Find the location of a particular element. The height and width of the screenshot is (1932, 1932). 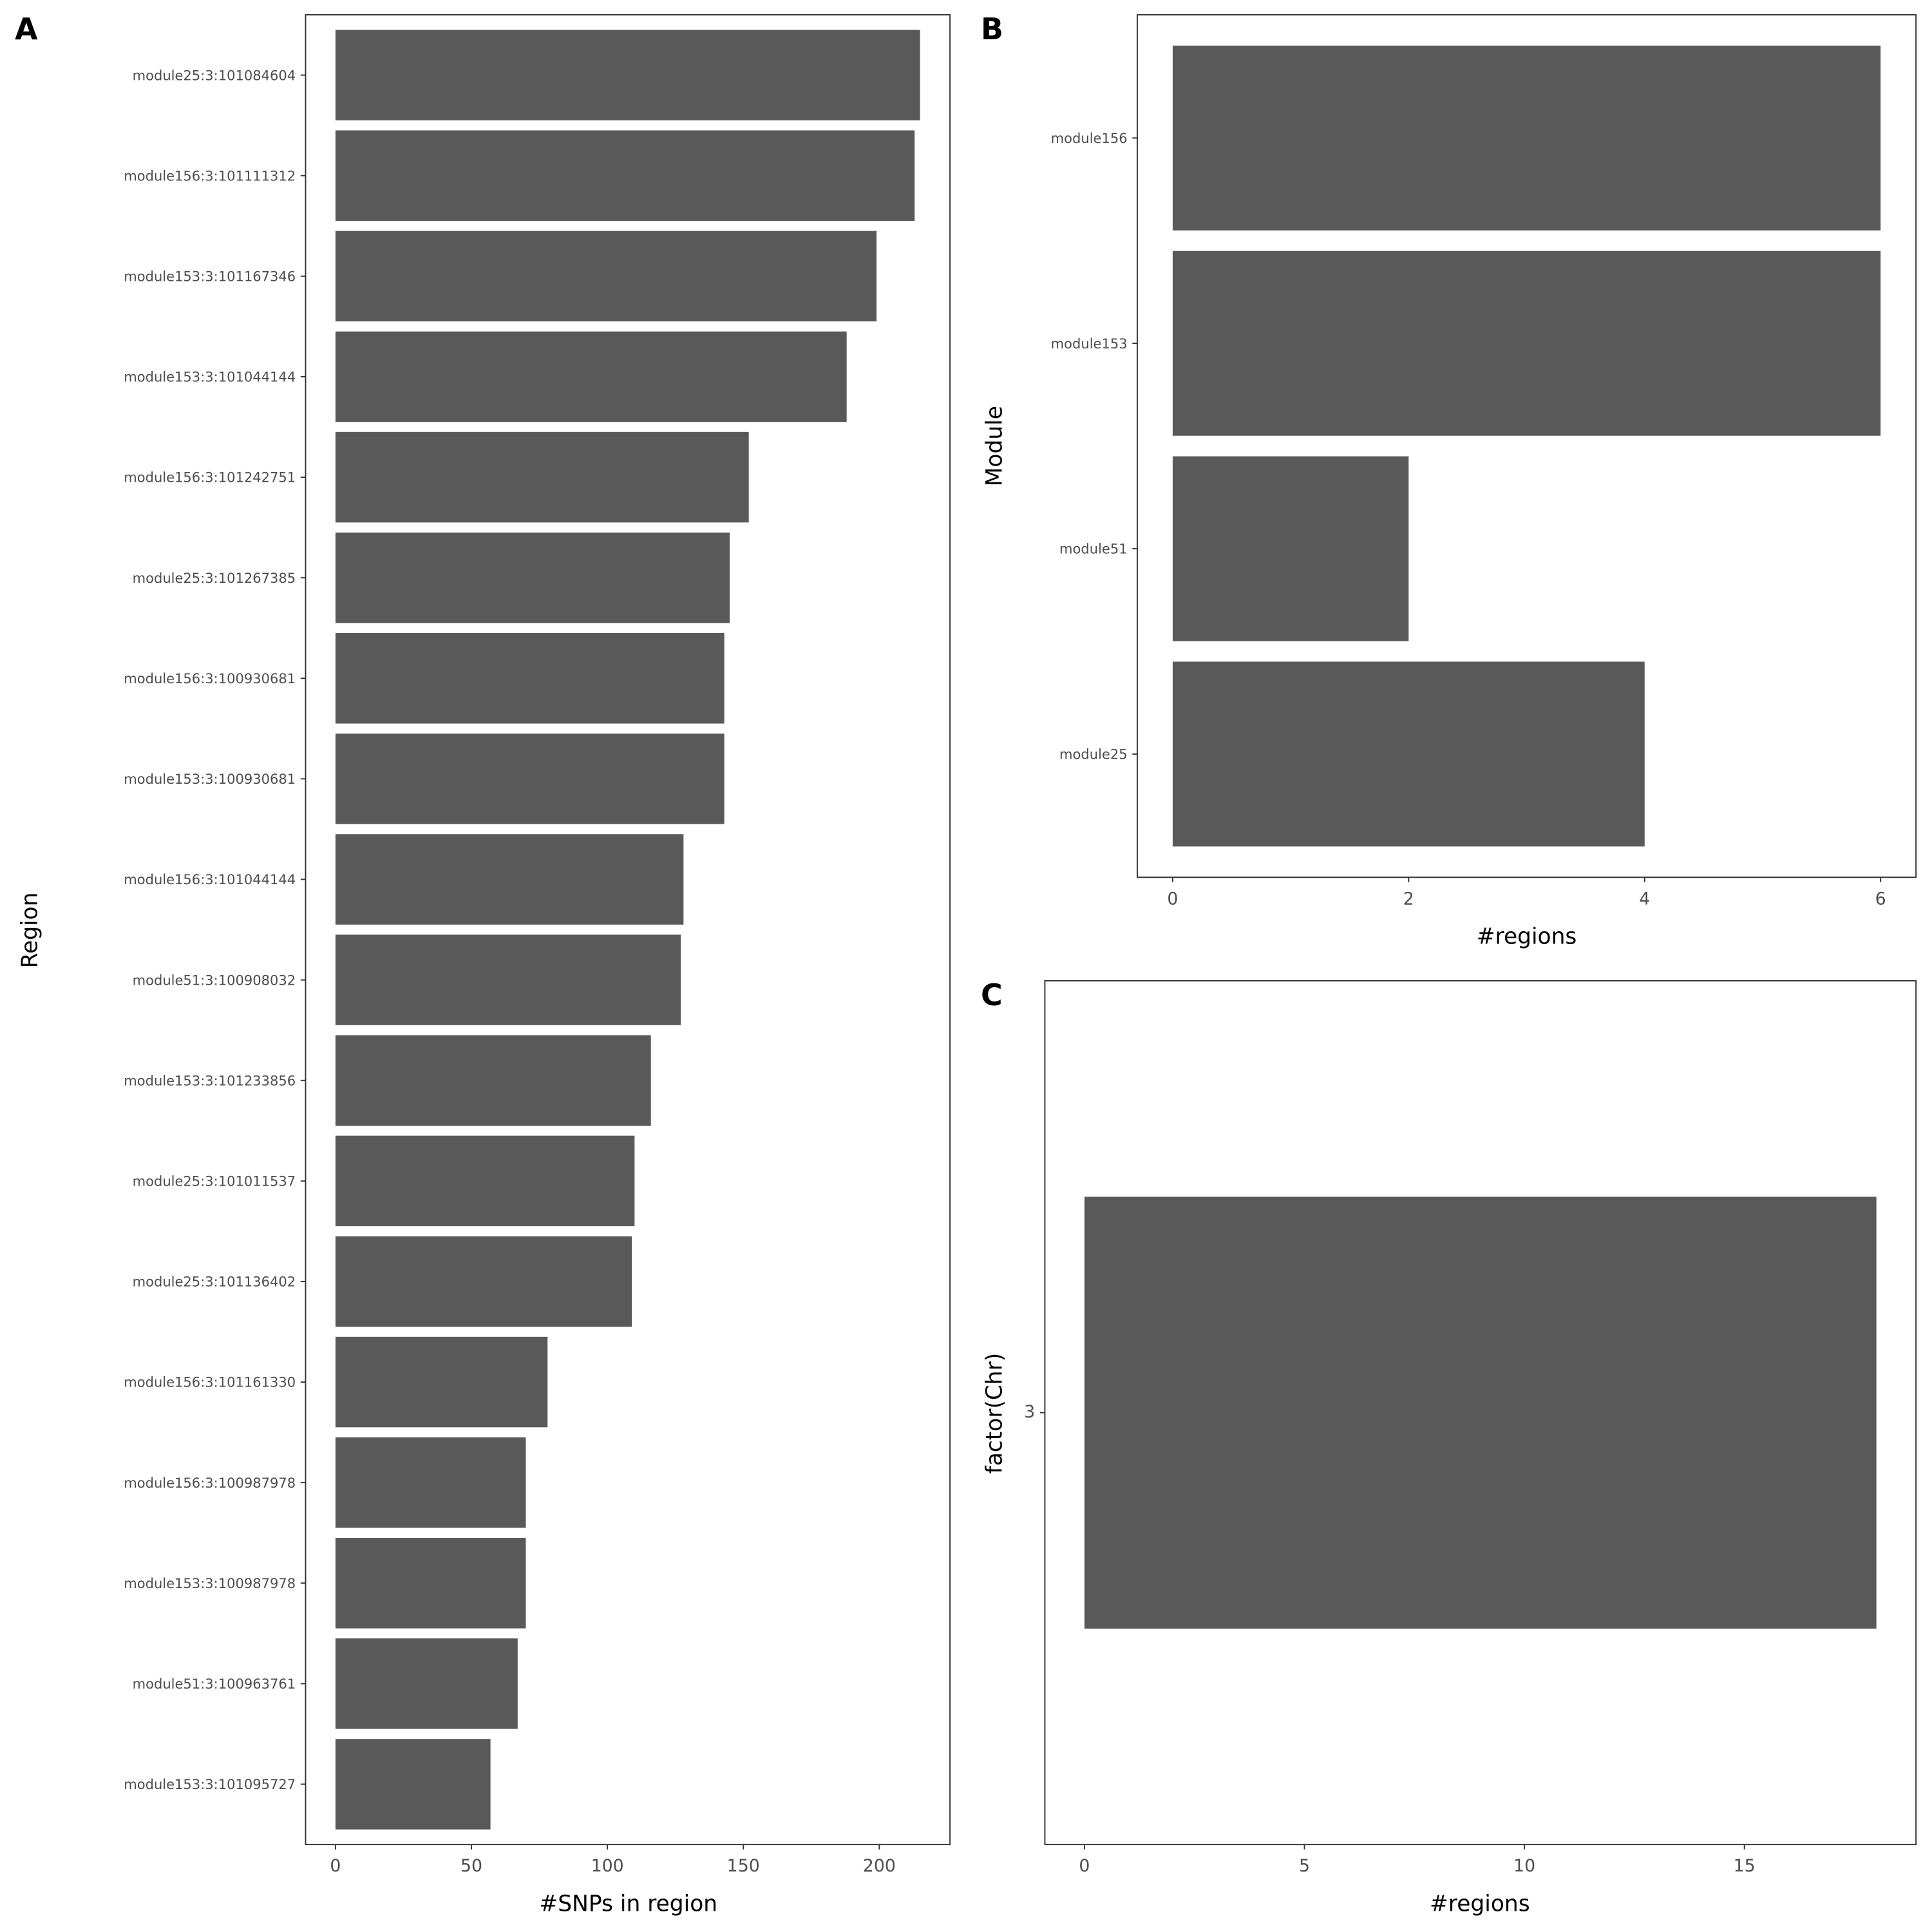

y-tick-label: module156:3:100930681 is located at coordinates (210, 679).